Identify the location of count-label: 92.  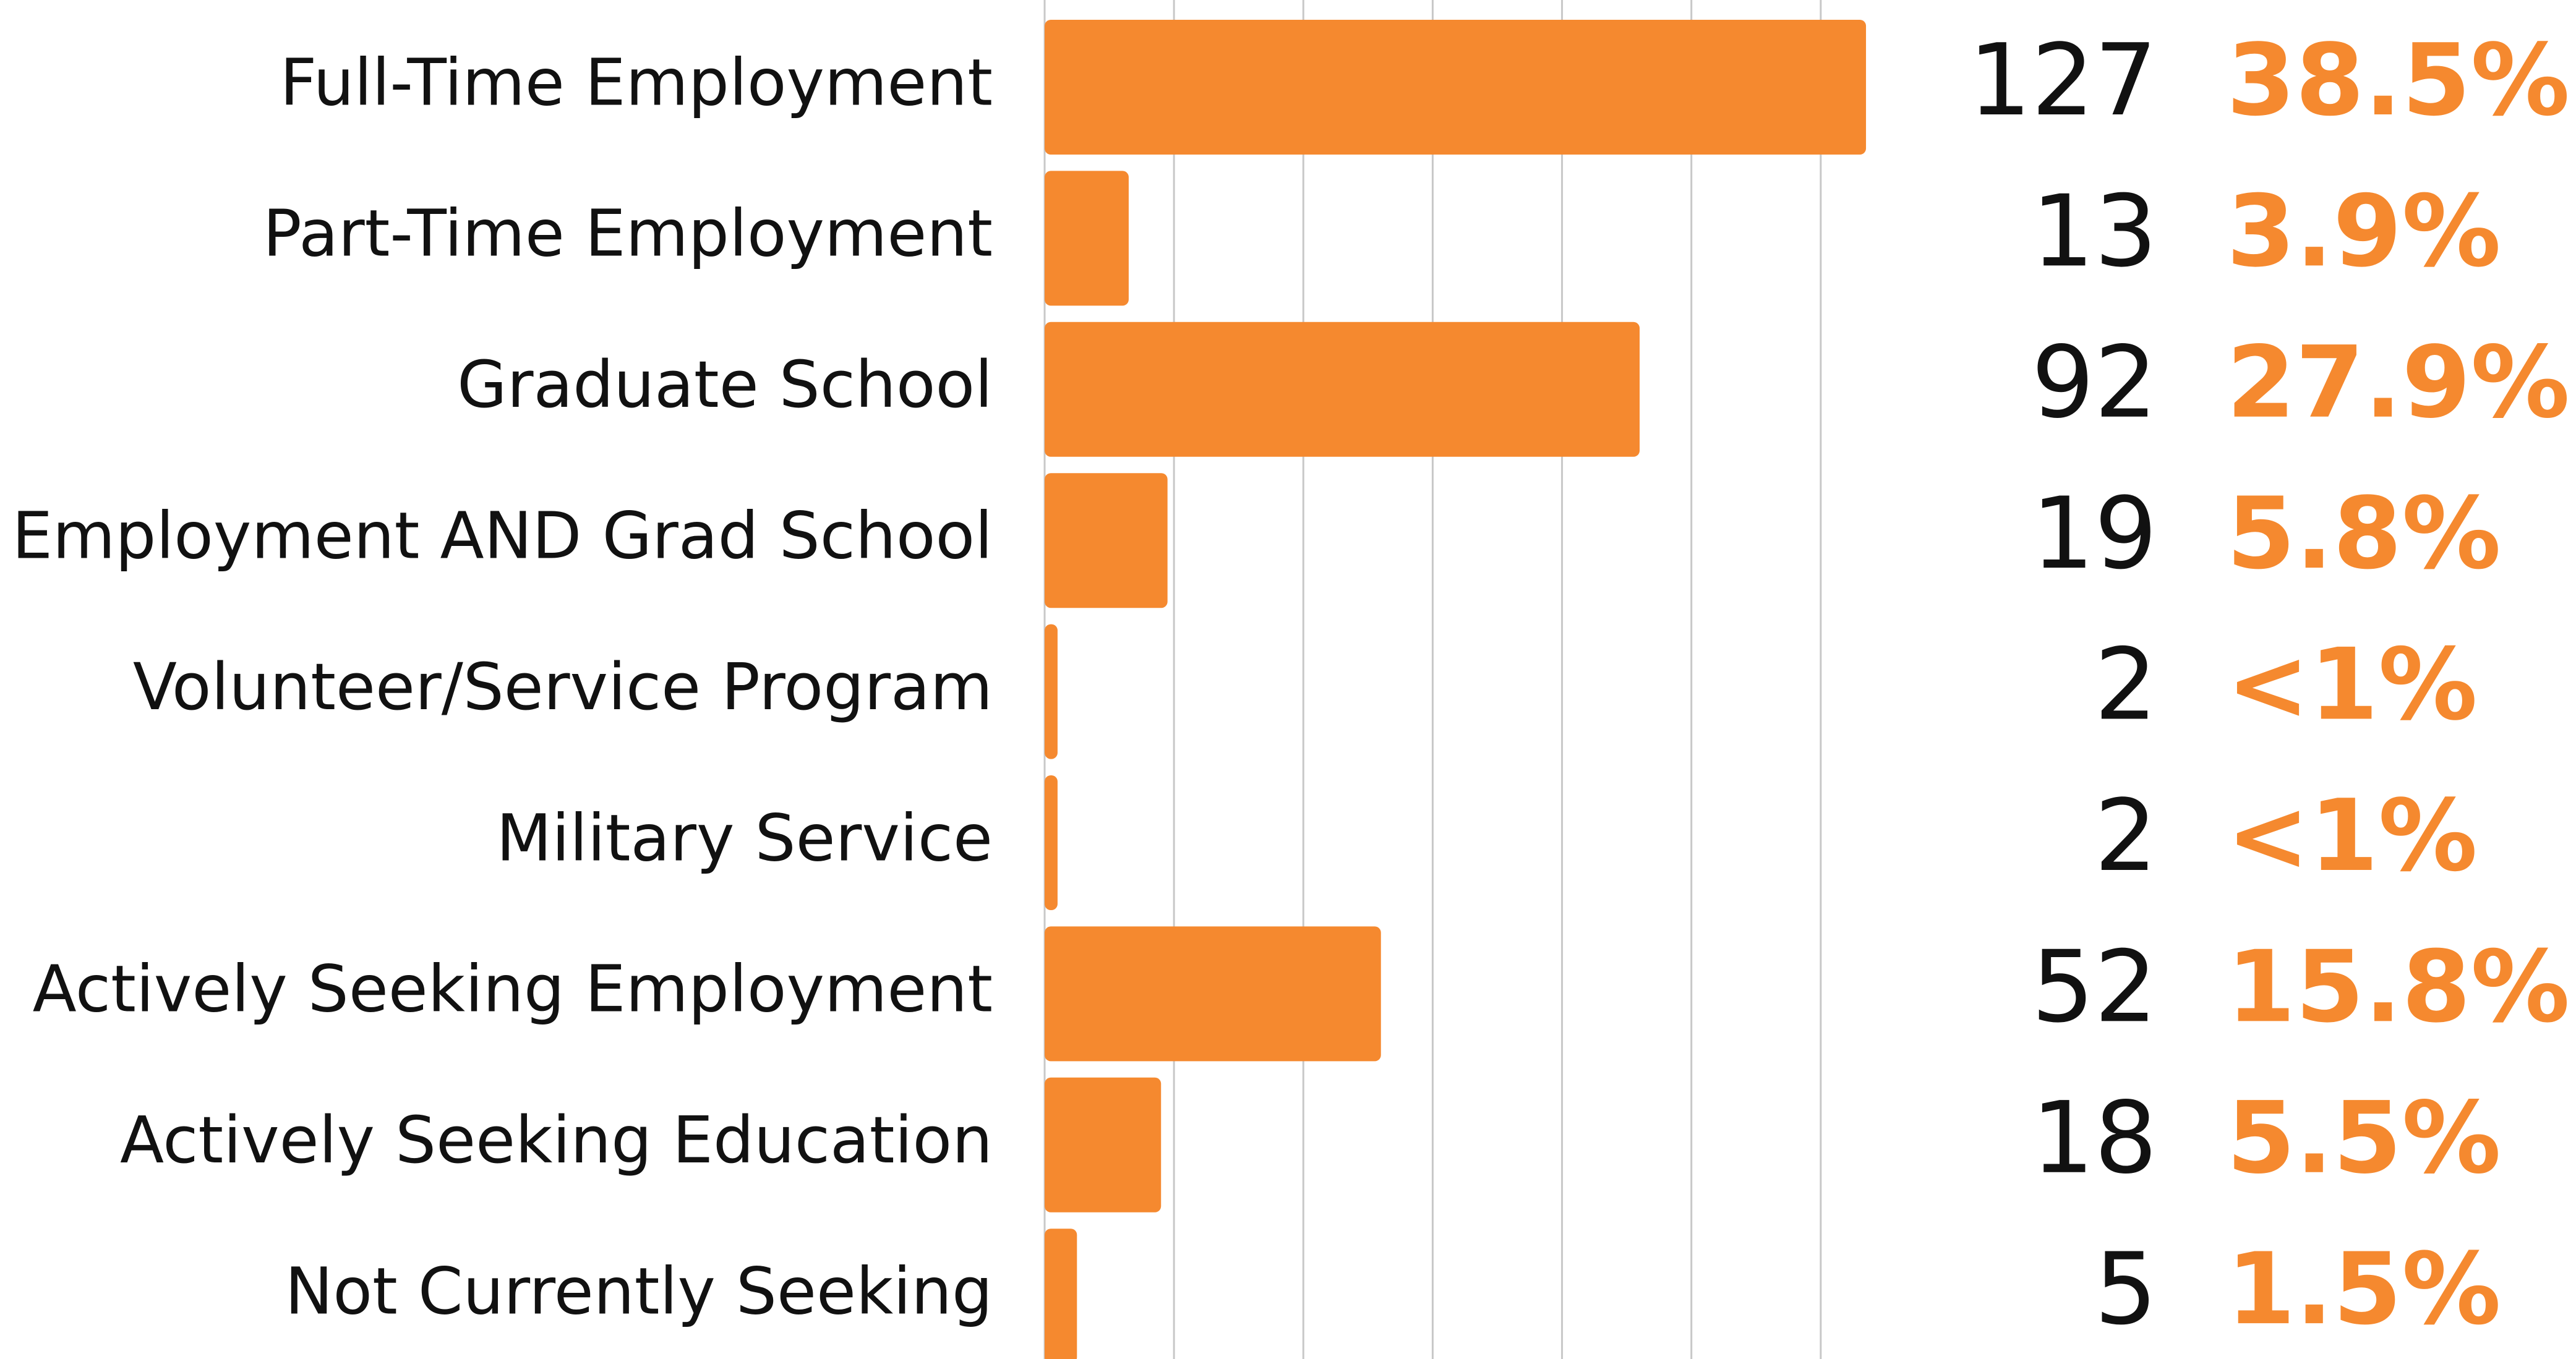
(2094, 382).